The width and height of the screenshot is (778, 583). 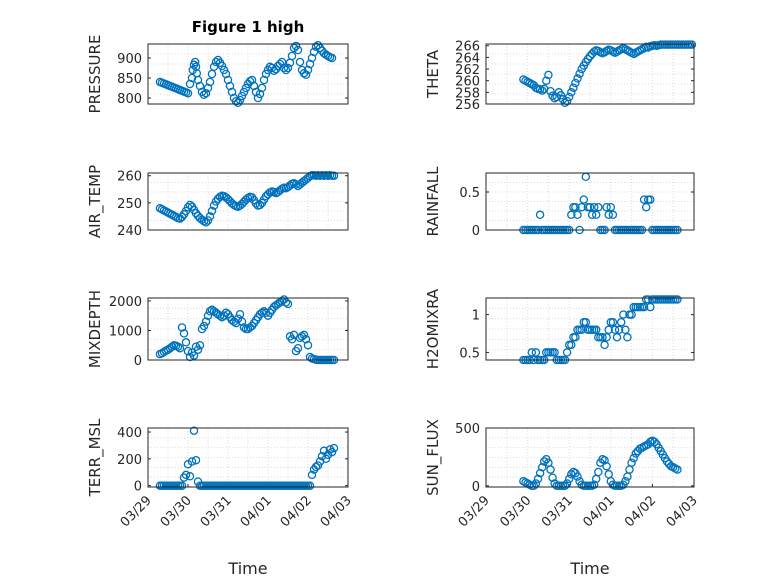 What do you see at coordinates (296, 511) in the screenshot?
I see `x-tick-label: 04/02` at bounding box center [296, 511].